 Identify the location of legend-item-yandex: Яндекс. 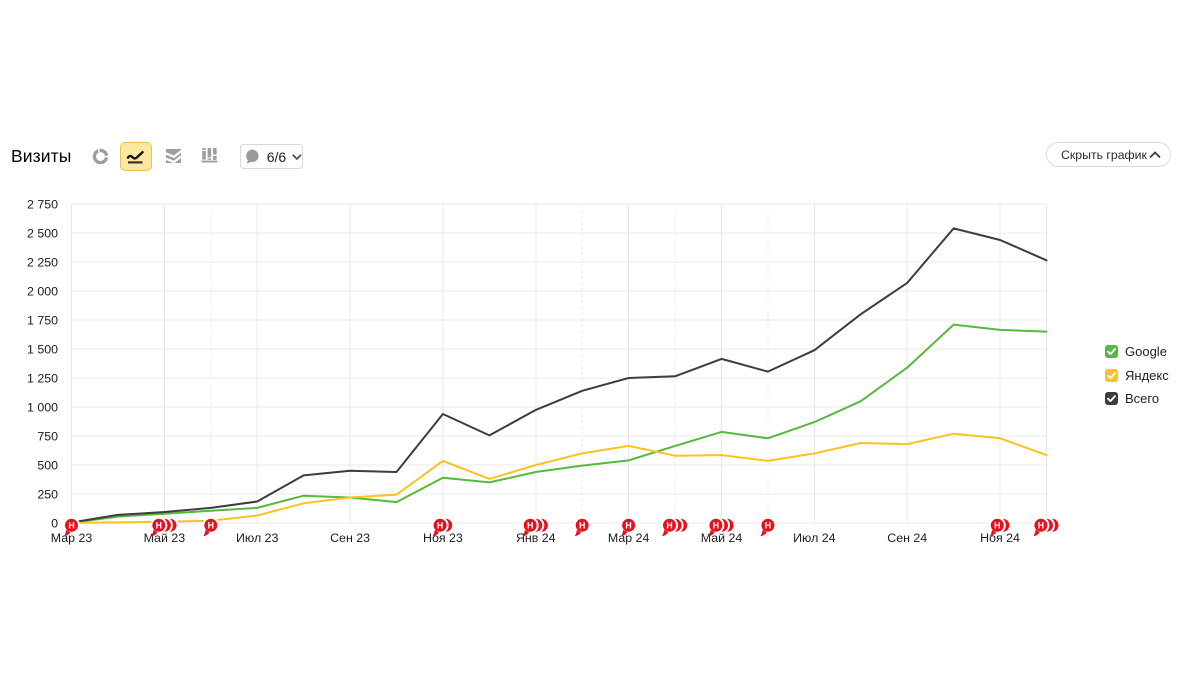
(1137, 375).